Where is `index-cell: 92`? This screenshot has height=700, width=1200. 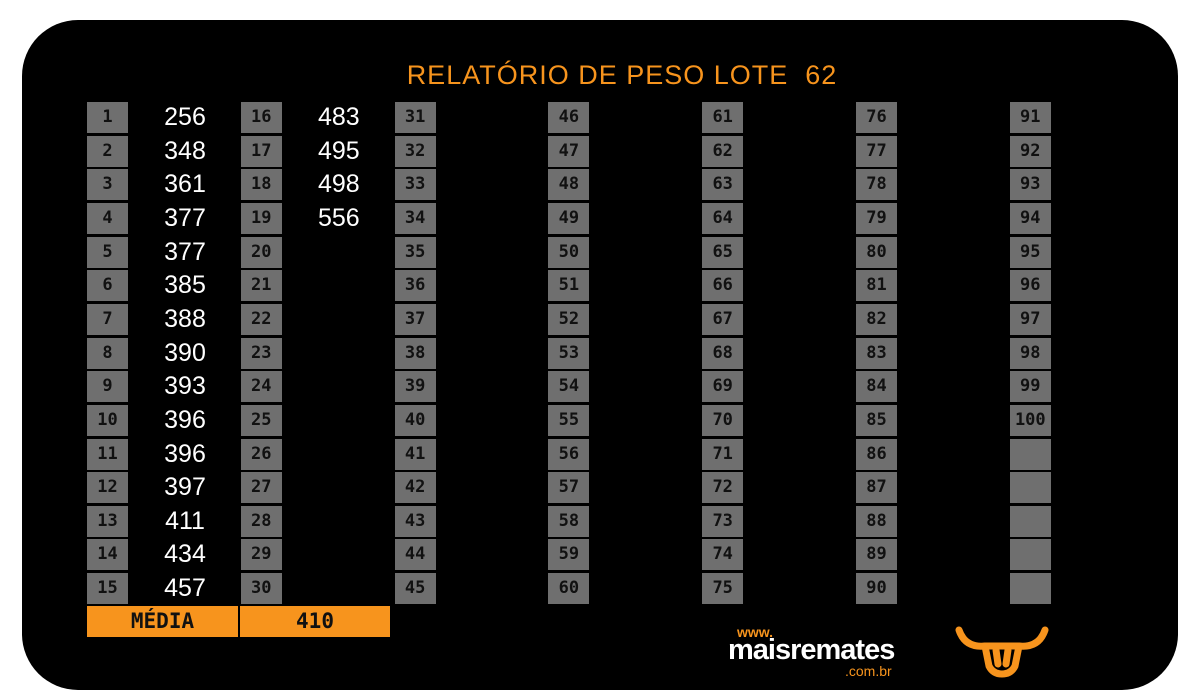
index-cell: 92 is located at coordinates (1030, 151).